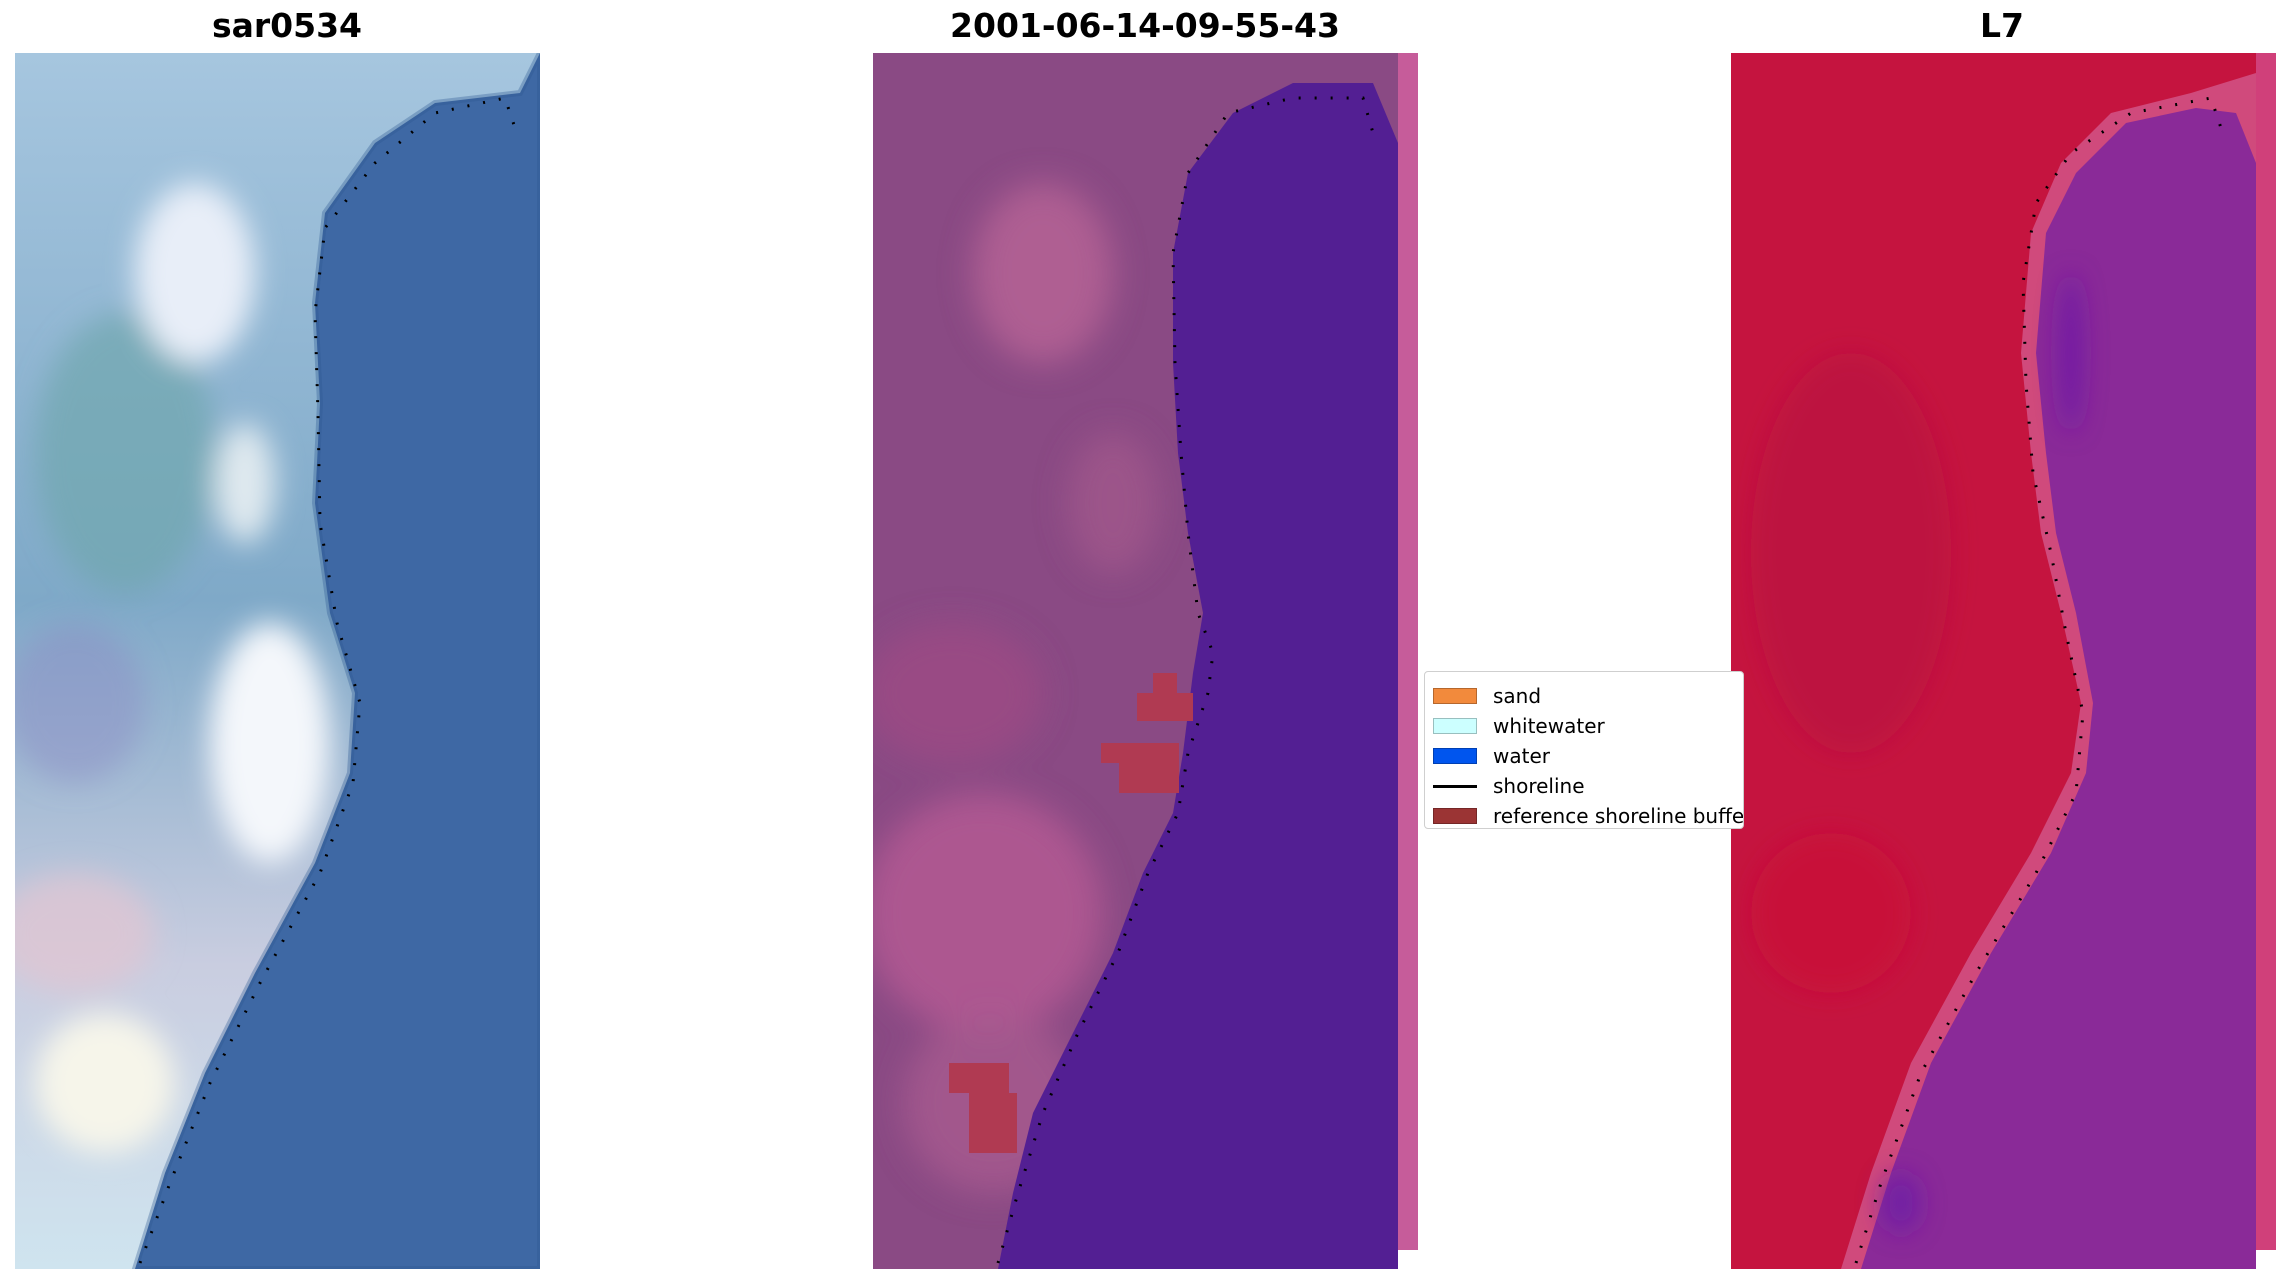 This screenshot has height=1283, width=2287. Describe the element at coordinates (1521, 756) in the screenshot. I see `legend-label-water: water` at that location.